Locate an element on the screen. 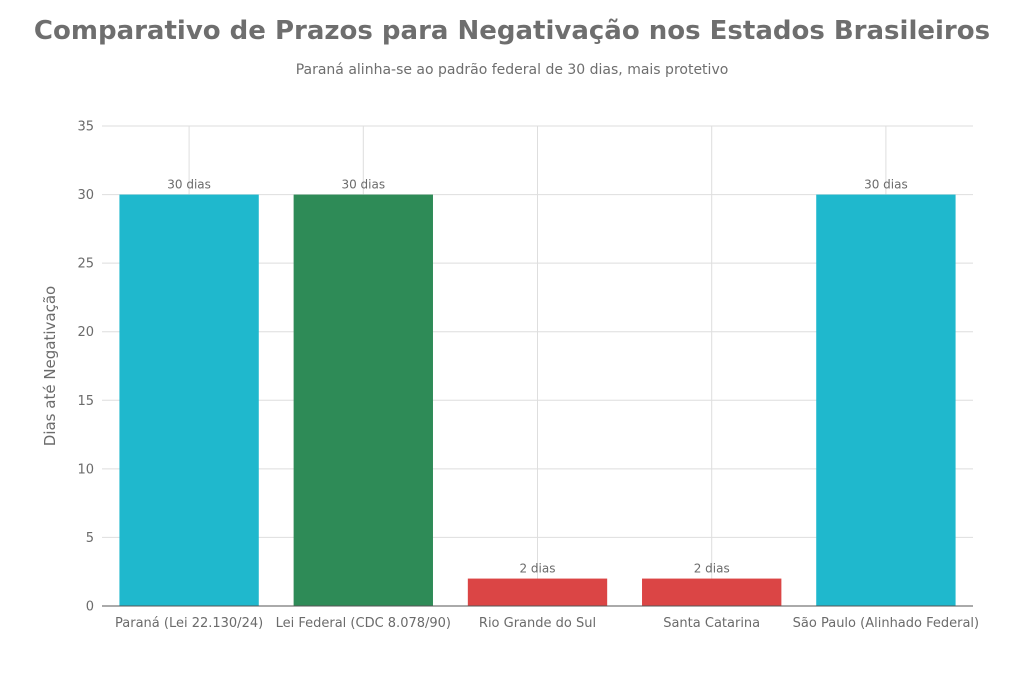 The height and width of the screenshot is (683, 1024). y-tick-label: 30 is located at coordinates (85, 195).